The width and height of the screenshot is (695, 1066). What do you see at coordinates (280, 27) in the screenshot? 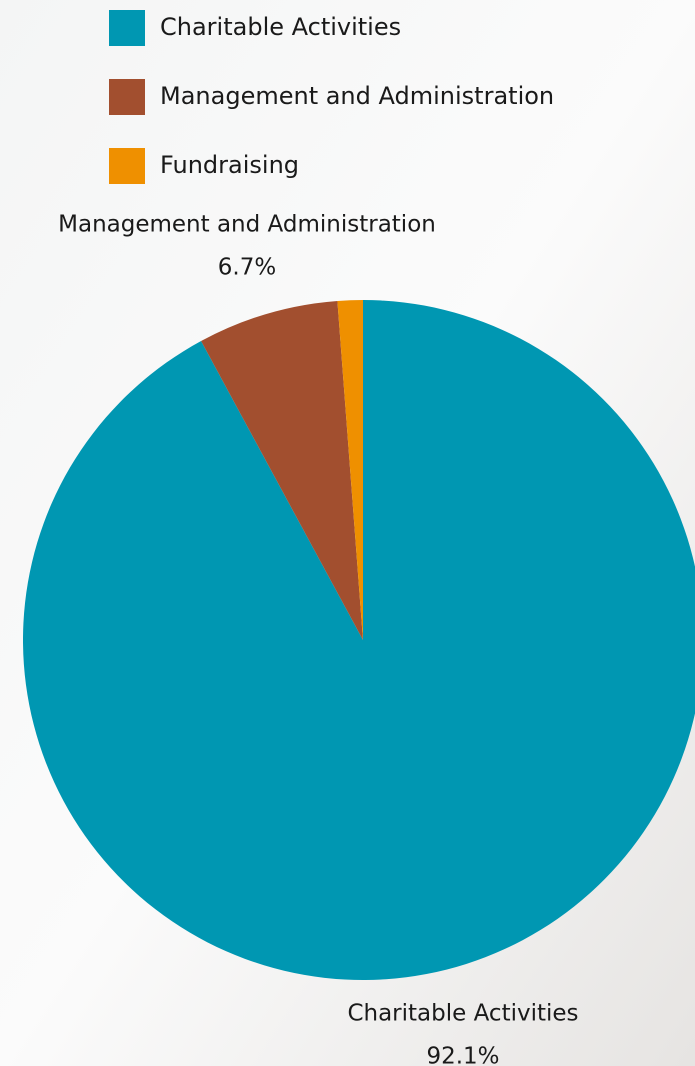
I see `legend-label: Charitable Activities` at bounding box center [280, 27].